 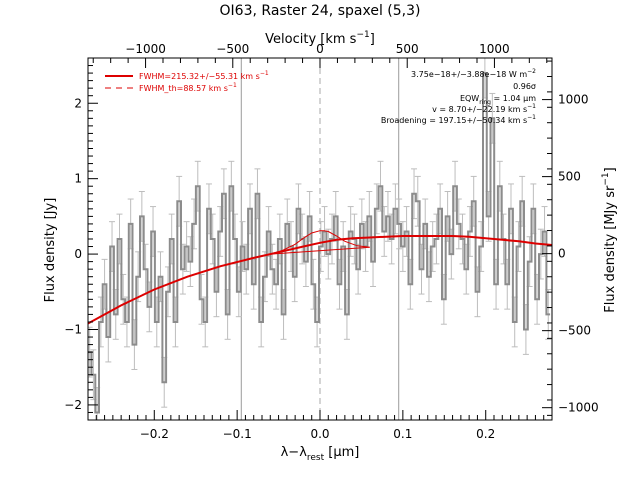 I want to click on annotation-velocity: v = 8.70+/−22.19 km s−1, so click(x=484, y=108).